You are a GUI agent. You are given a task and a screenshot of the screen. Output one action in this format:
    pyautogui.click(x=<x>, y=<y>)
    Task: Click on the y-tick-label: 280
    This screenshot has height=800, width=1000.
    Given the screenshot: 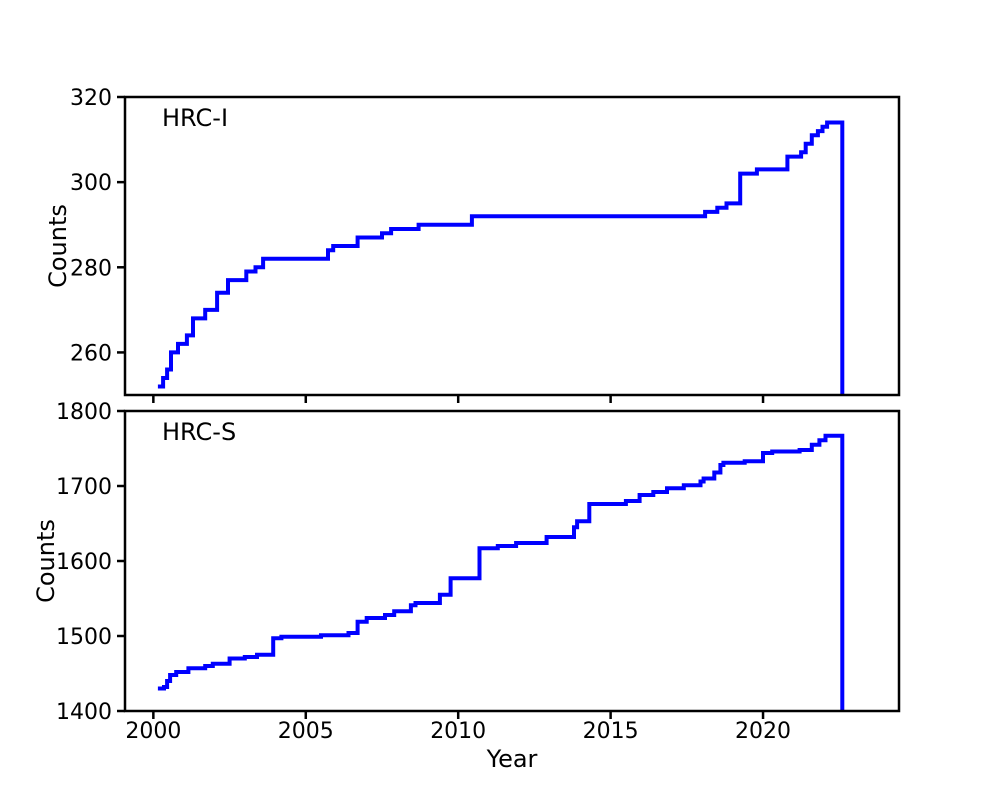 What is the action you would take?
    pyautogui.click(x=91, y=268)
    